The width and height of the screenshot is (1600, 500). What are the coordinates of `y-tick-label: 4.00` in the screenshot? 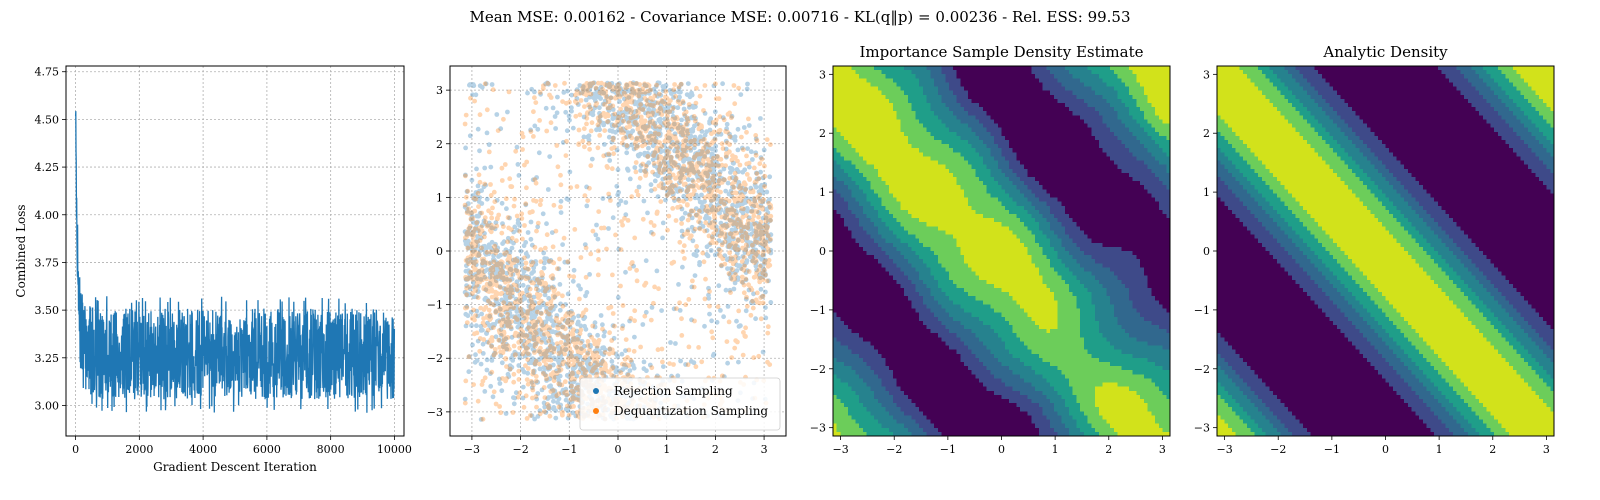 It's located at (47, 215).